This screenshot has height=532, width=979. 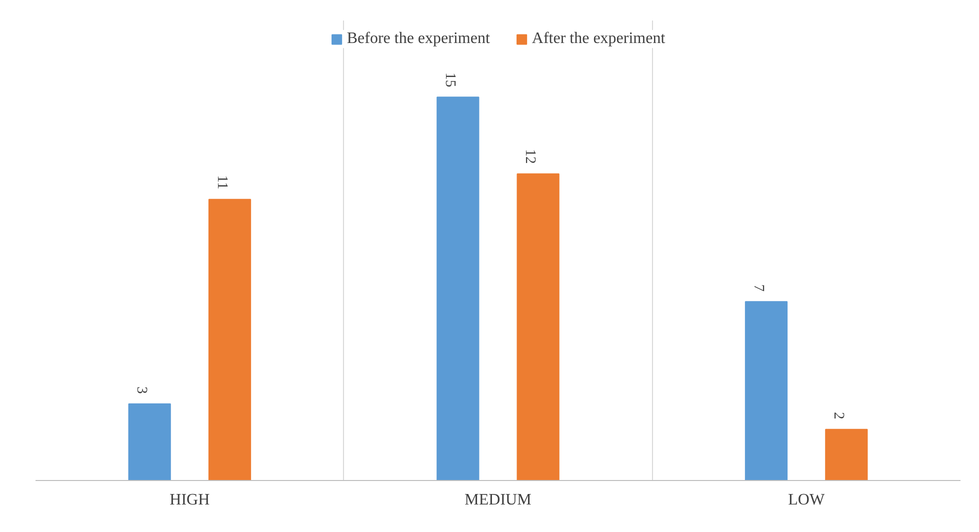 What do you see at coordinates (838, 416) in the screenshot?
I see `data-label: 2` at bounding box center [838, 416].